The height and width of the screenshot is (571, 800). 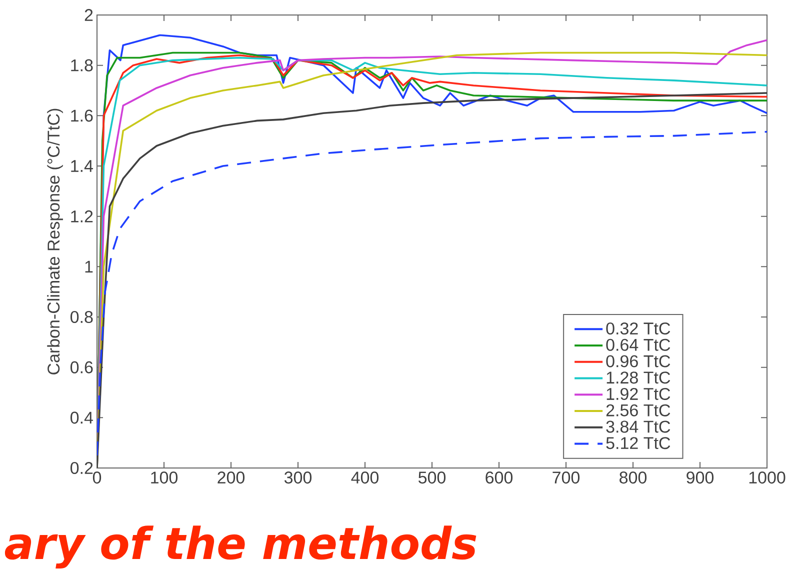 I want to click on x-tick-label: 400, so click(x=365, y=478).